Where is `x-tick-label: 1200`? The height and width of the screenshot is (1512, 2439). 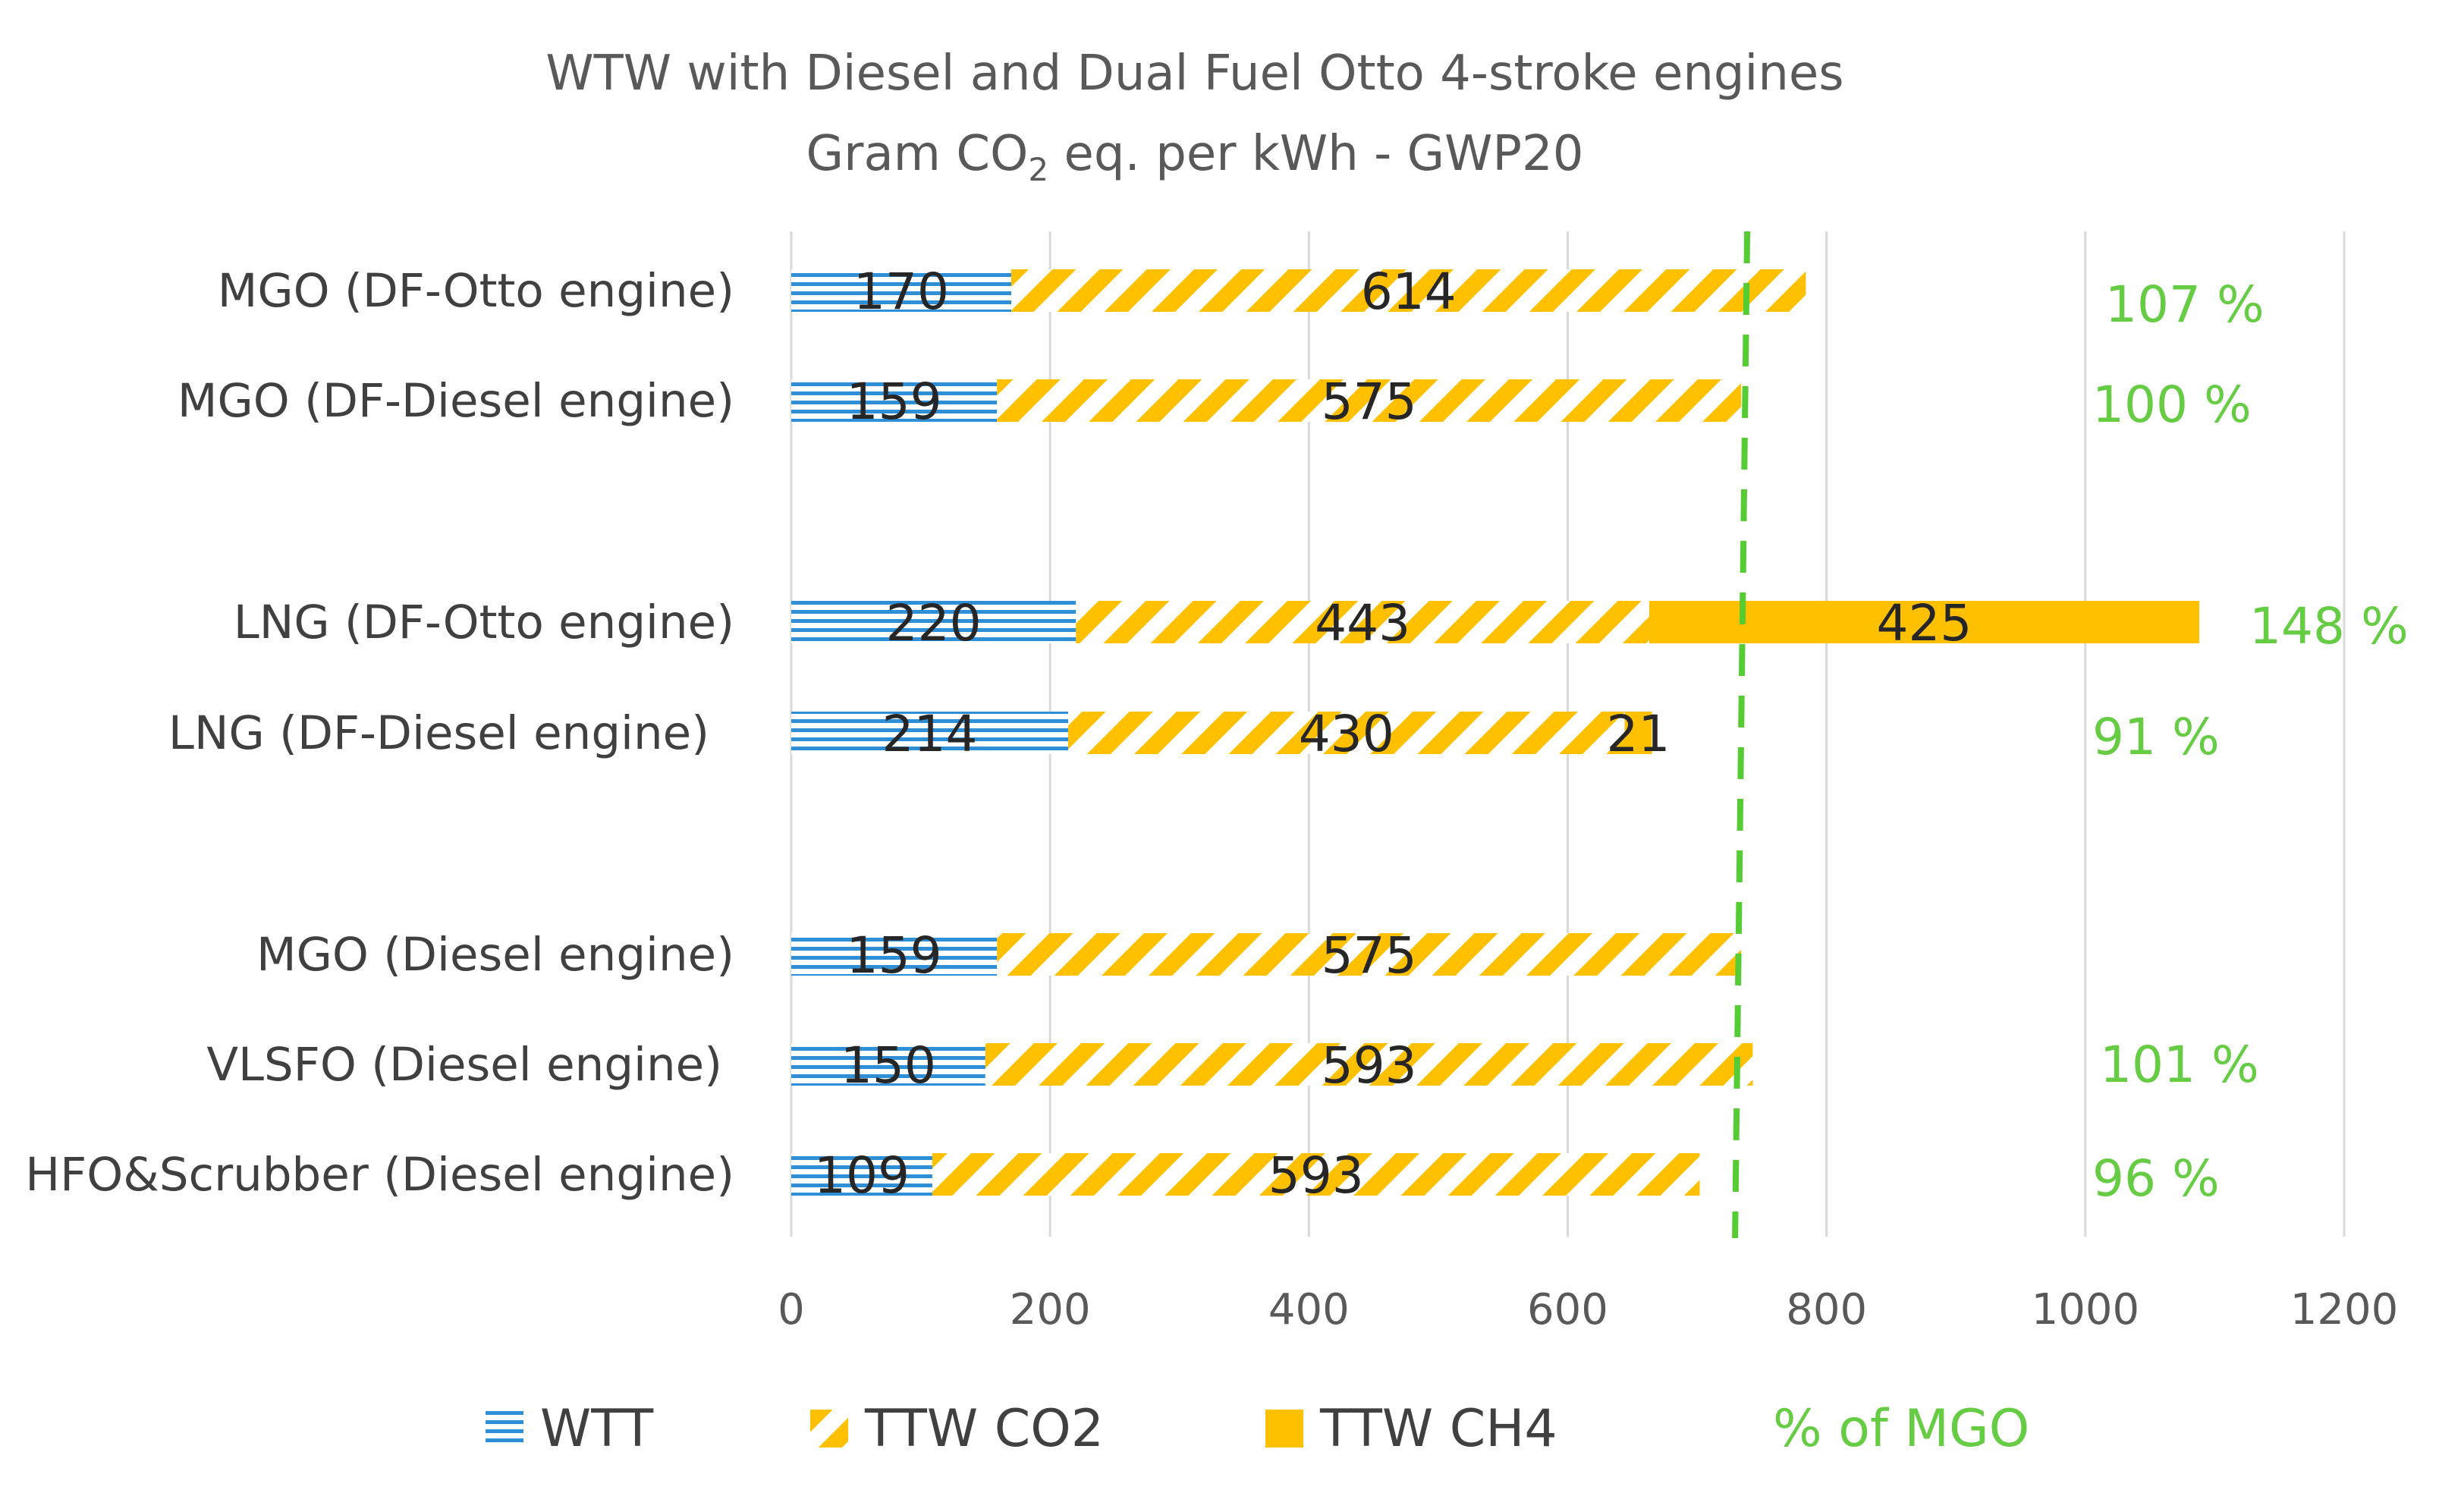 x-tick-label: 1200 is located at coordinates (2344, 1309).